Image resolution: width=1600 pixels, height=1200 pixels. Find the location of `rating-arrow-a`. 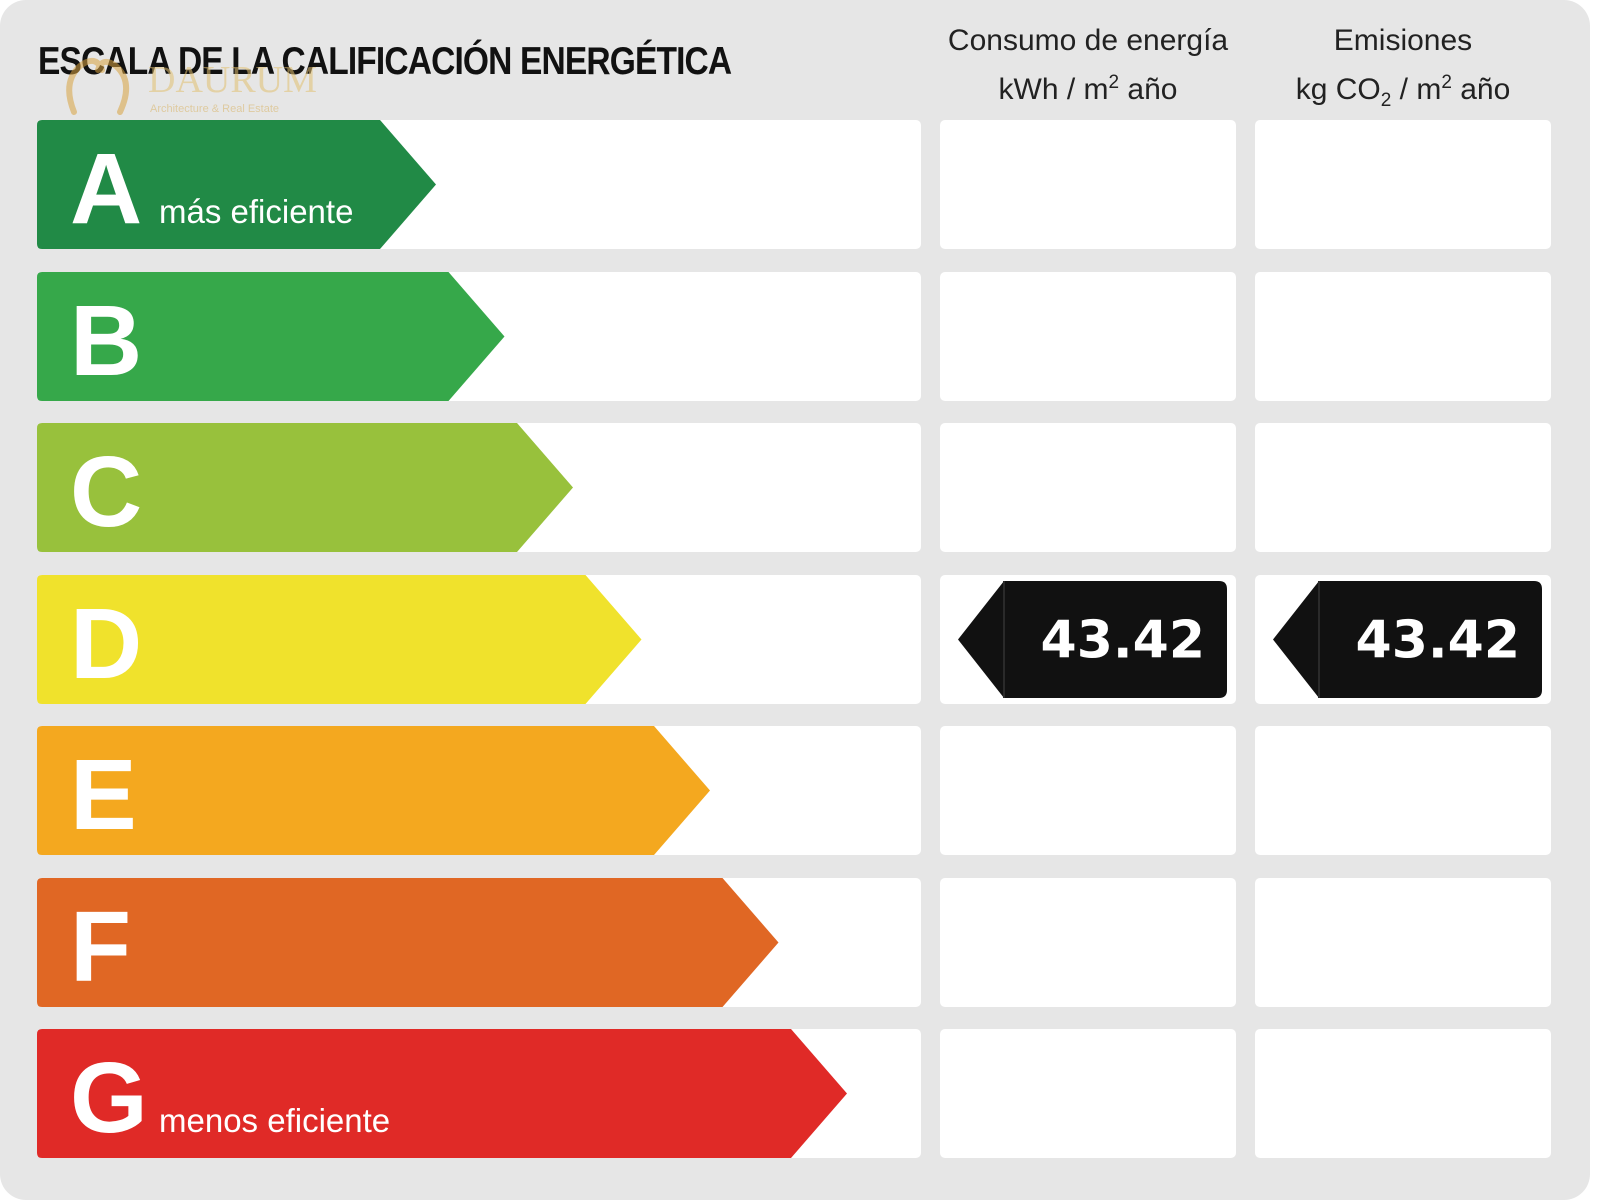

rating-arrow-a is located at coordinates (236, 184).